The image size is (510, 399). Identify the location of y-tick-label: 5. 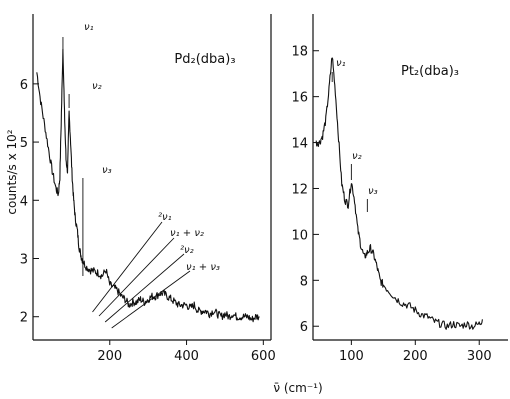
(24, 143).